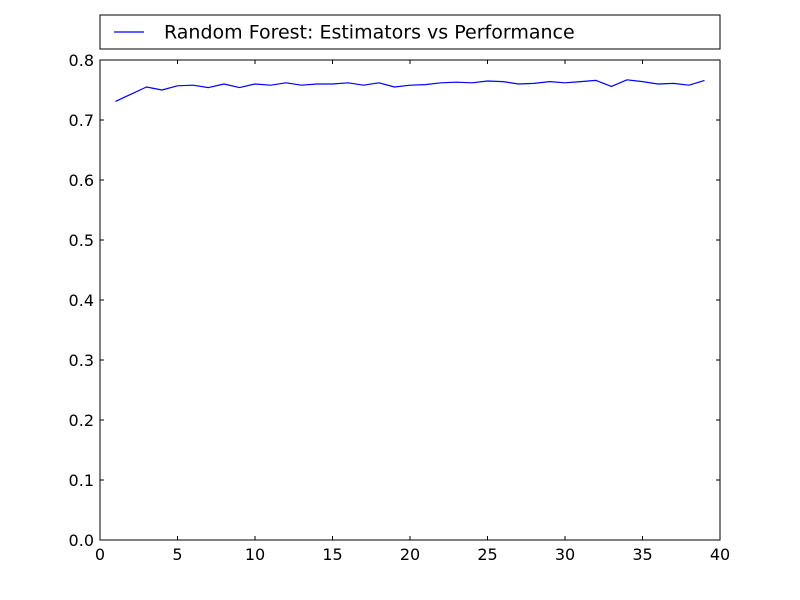 This screenshot has height=600, width=800. What do you see at coordinates (100, 554) in the screenshot?
I see `x-tick-label: 0` at bounding box center [100, 554].